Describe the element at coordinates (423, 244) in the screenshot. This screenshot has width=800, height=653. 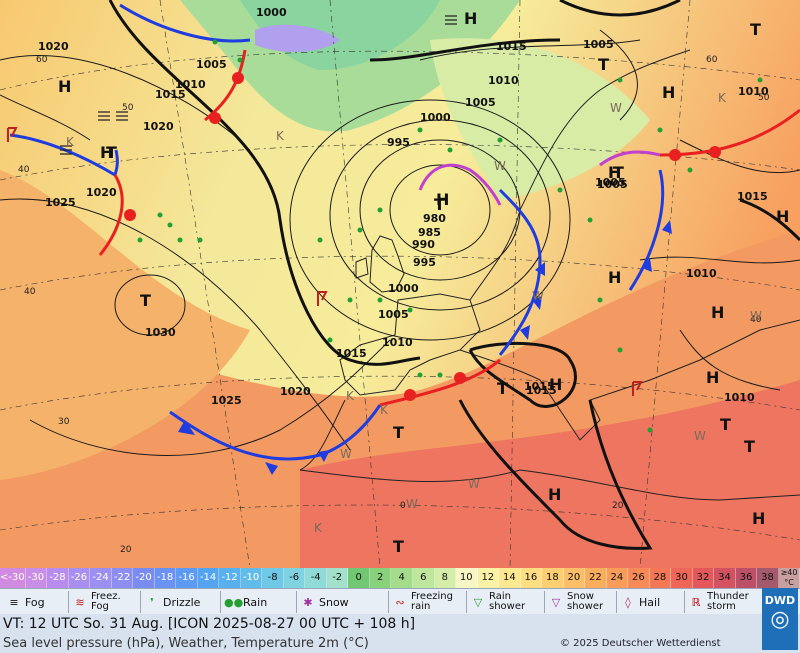
I see `isobar-label: 990` at that location.